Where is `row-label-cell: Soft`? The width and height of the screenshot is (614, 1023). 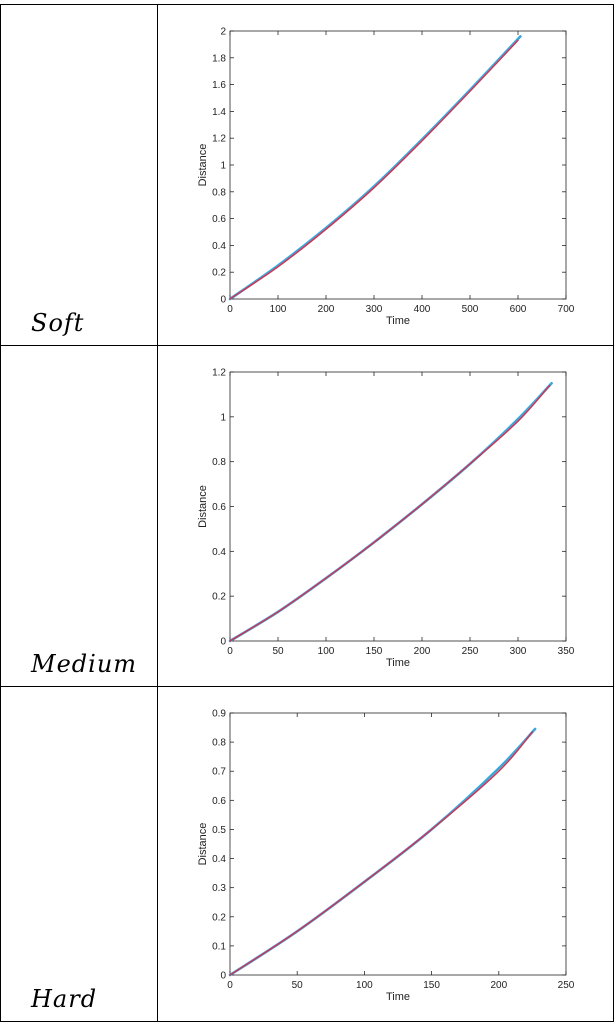 row-label-cell: Soft is located at coordinates (79, 175).